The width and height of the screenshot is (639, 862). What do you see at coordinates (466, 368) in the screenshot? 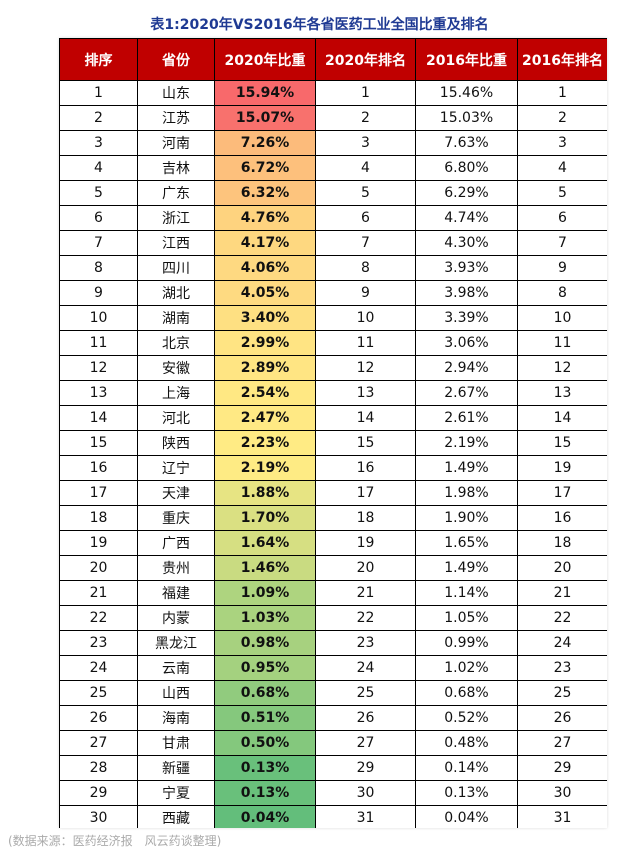
I see `cell-share-2016: 2.94%` at bounding box center [466, 368].